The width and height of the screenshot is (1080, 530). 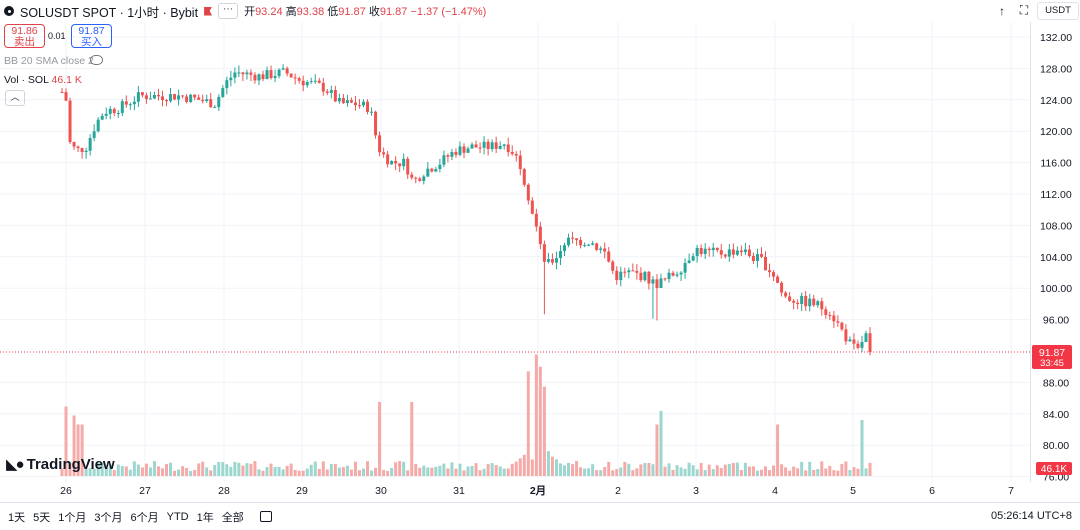 What do you see at coordinates (109, 12) in the screenshot?
I see `symbol-title: SOLUSDT SPOT · 1小时 · Bybit` at bounding box center [109, 12].